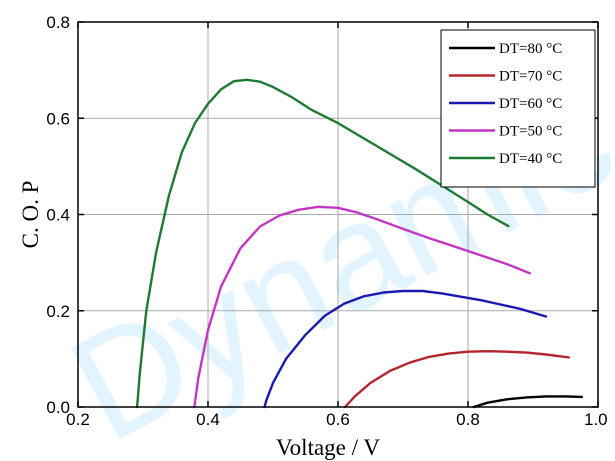 The image size is (615, 461). I want to click on y-tick-label-3: 0.6, so click(58, 118).